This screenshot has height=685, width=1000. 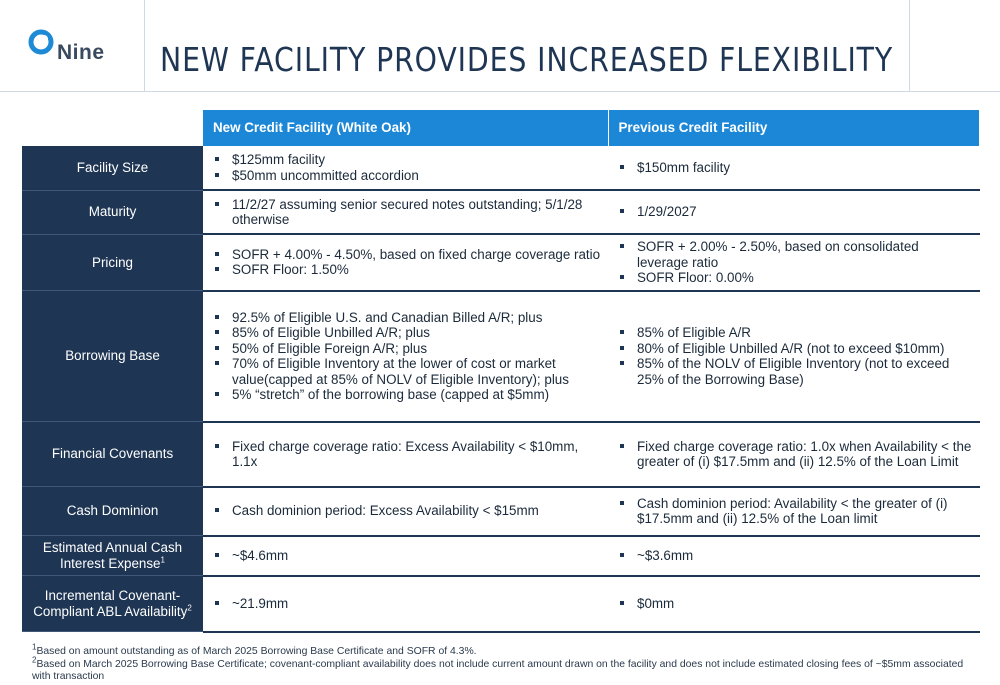 I want to click on header-blank, so click(x=112, y=128).